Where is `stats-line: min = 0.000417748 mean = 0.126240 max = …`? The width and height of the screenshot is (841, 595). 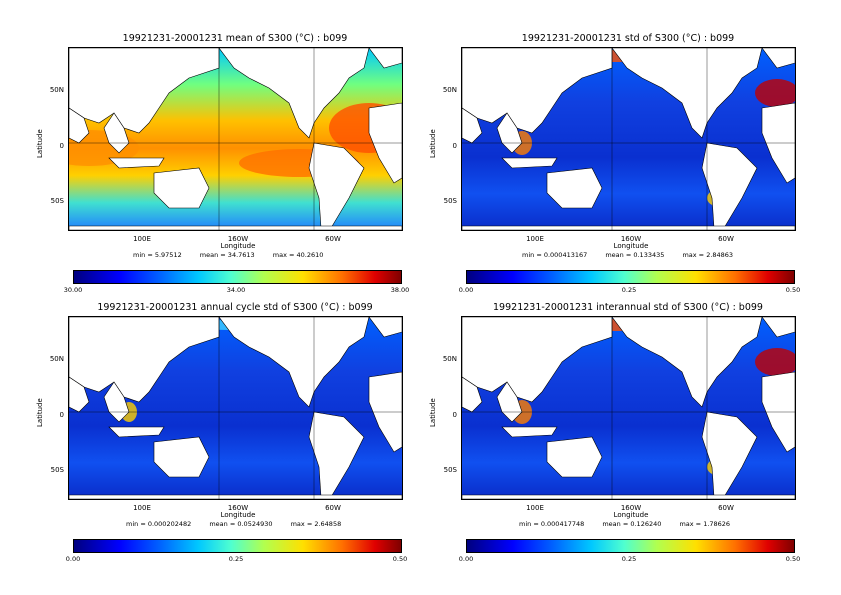 stats-line: min = 0.000417748 mean = 0.126240 max = … is located at coordinates (632, 524).